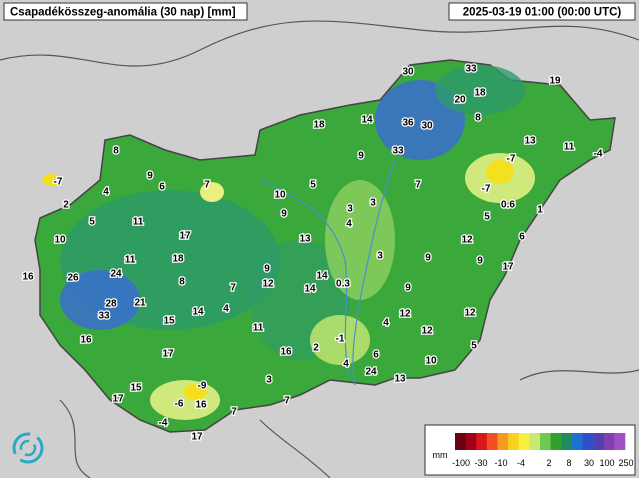  What do you see at coordinates (319, 43) in the screenshot?
I see `border` at bounding box center [319, 43].